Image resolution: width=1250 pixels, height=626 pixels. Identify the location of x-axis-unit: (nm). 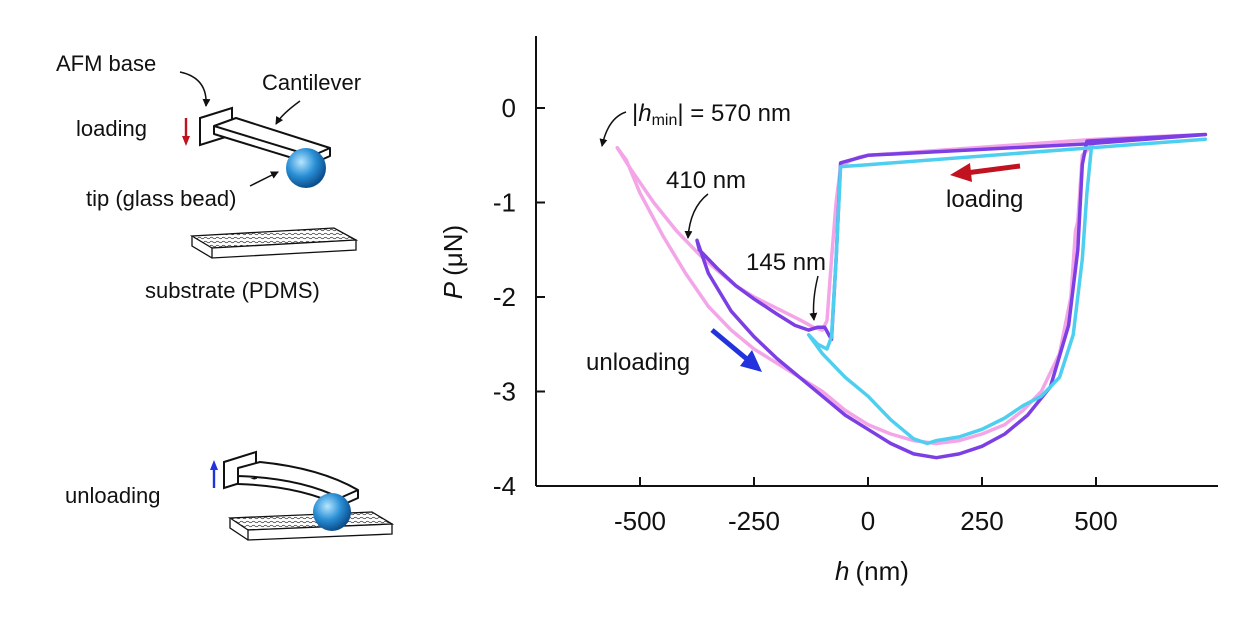
(882, 571).